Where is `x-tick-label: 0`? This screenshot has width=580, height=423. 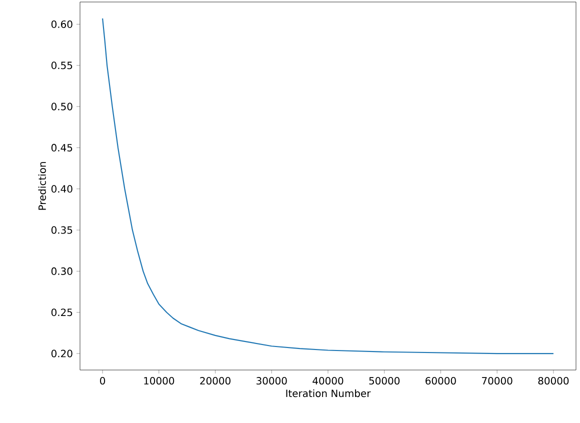 x-tick-label: 0 is located at coordinates (103, 381).